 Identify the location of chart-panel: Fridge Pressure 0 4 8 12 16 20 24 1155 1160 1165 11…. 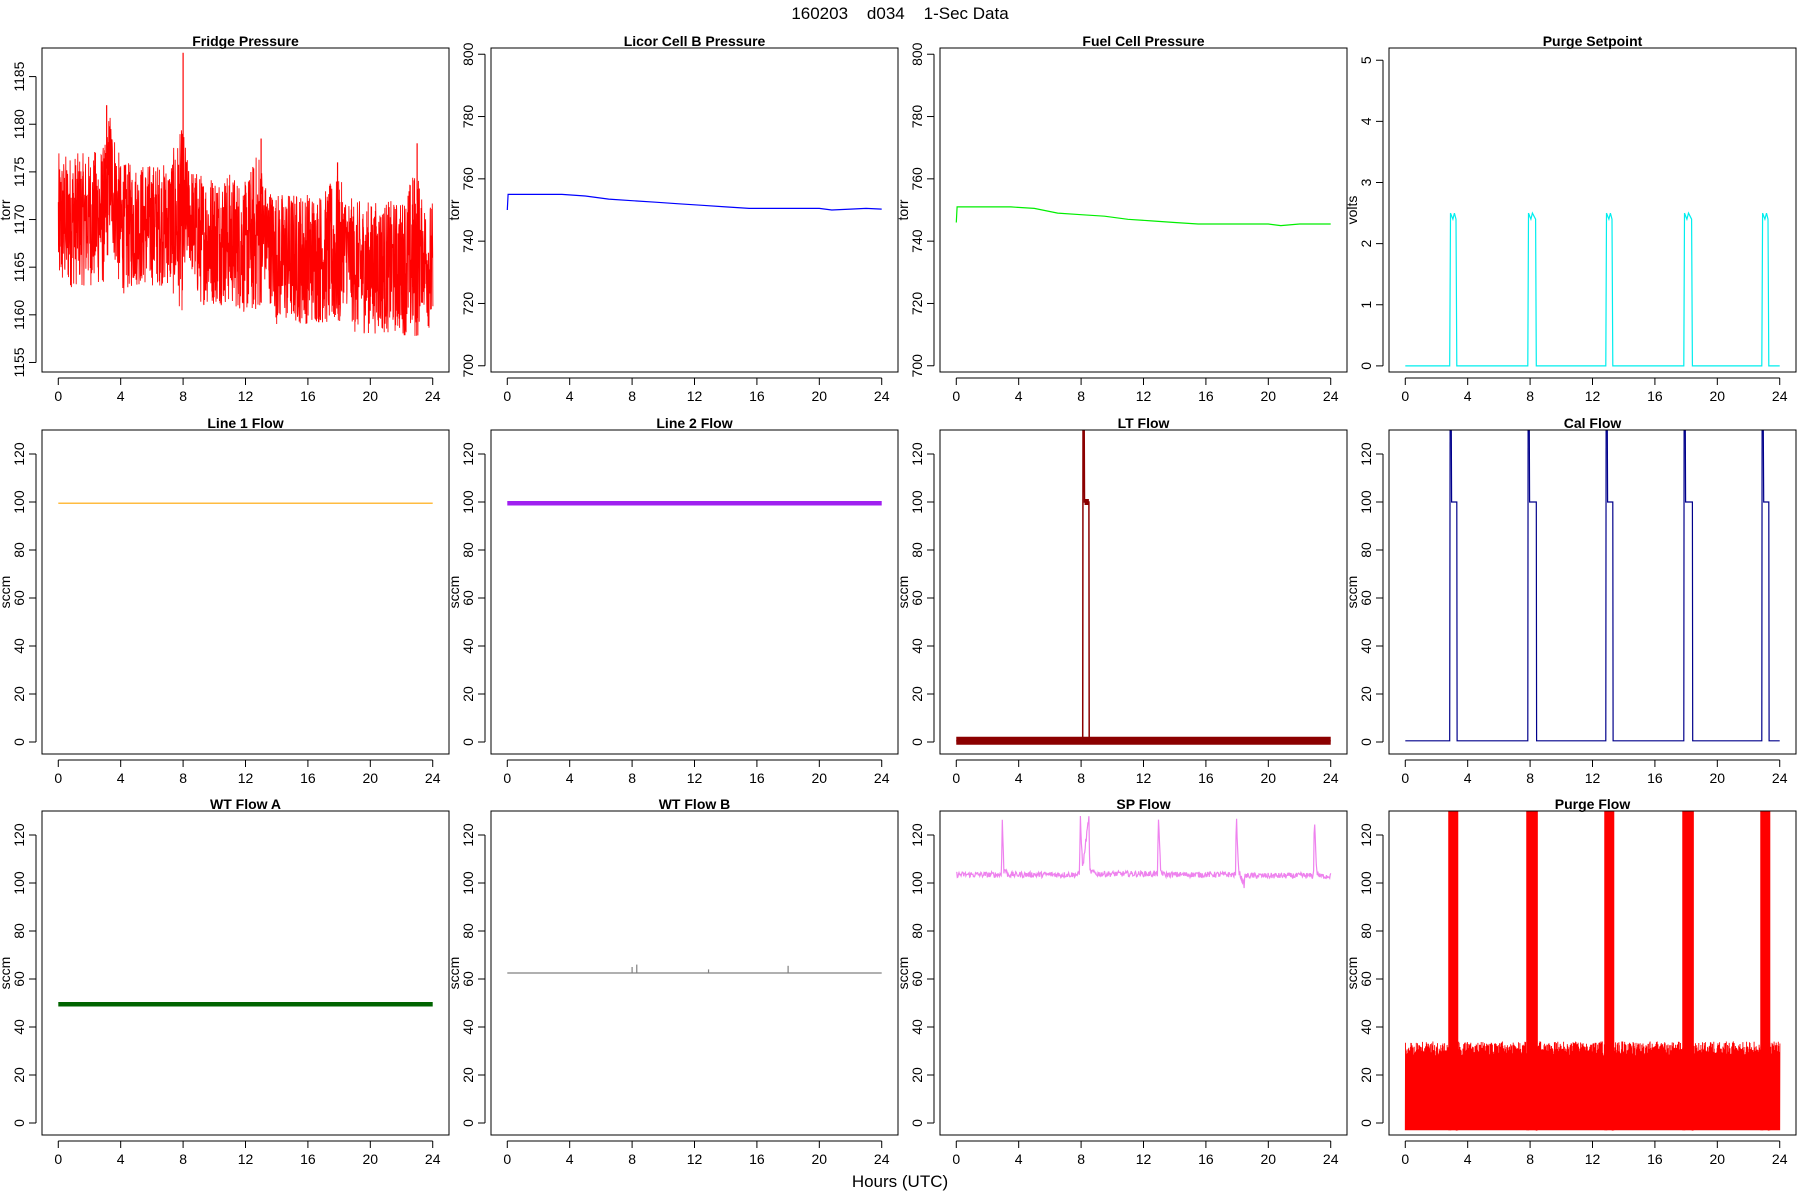
(225, 218).